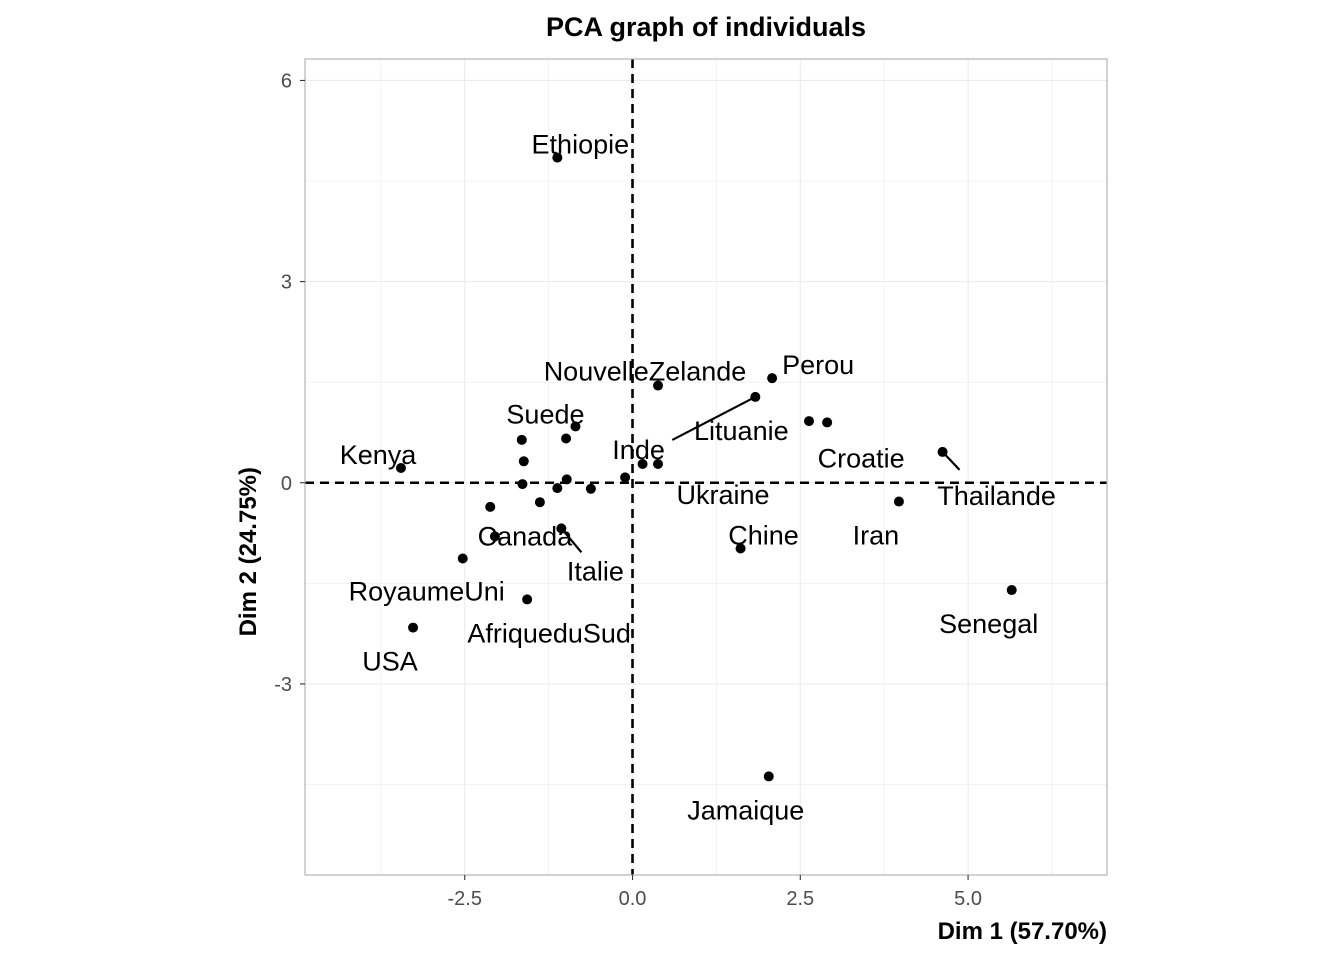 The image size is (1344, 960). What do you see at coordinates (581, 145) in the screenshot?
I see `point-label: Ethiopie` at bounding box center [581, 145].